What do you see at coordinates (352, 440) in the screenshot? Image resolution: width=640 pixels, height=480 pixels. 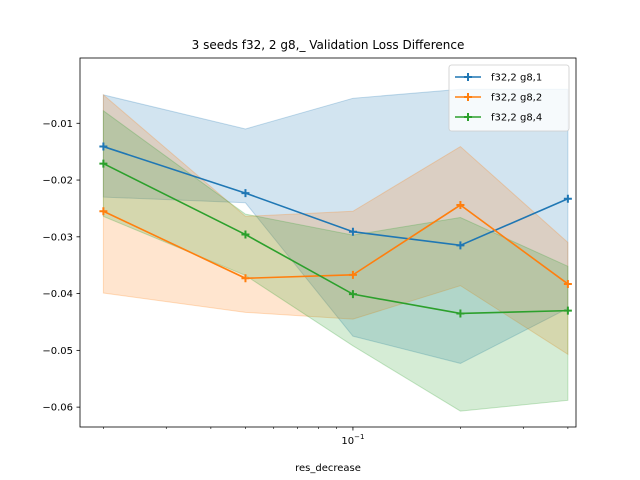 I see `x-tick-label-1: 10−1` at bounding box center [352, 440].